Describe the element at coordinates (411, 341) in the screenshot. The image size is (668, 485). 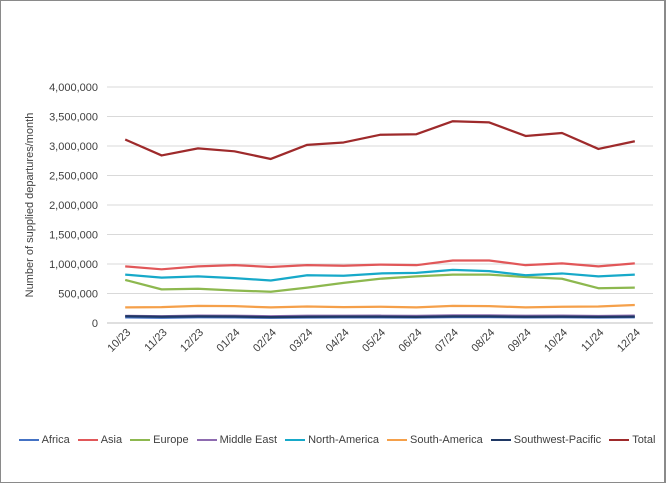
I see `x-tick-label: 06/24` at that location.